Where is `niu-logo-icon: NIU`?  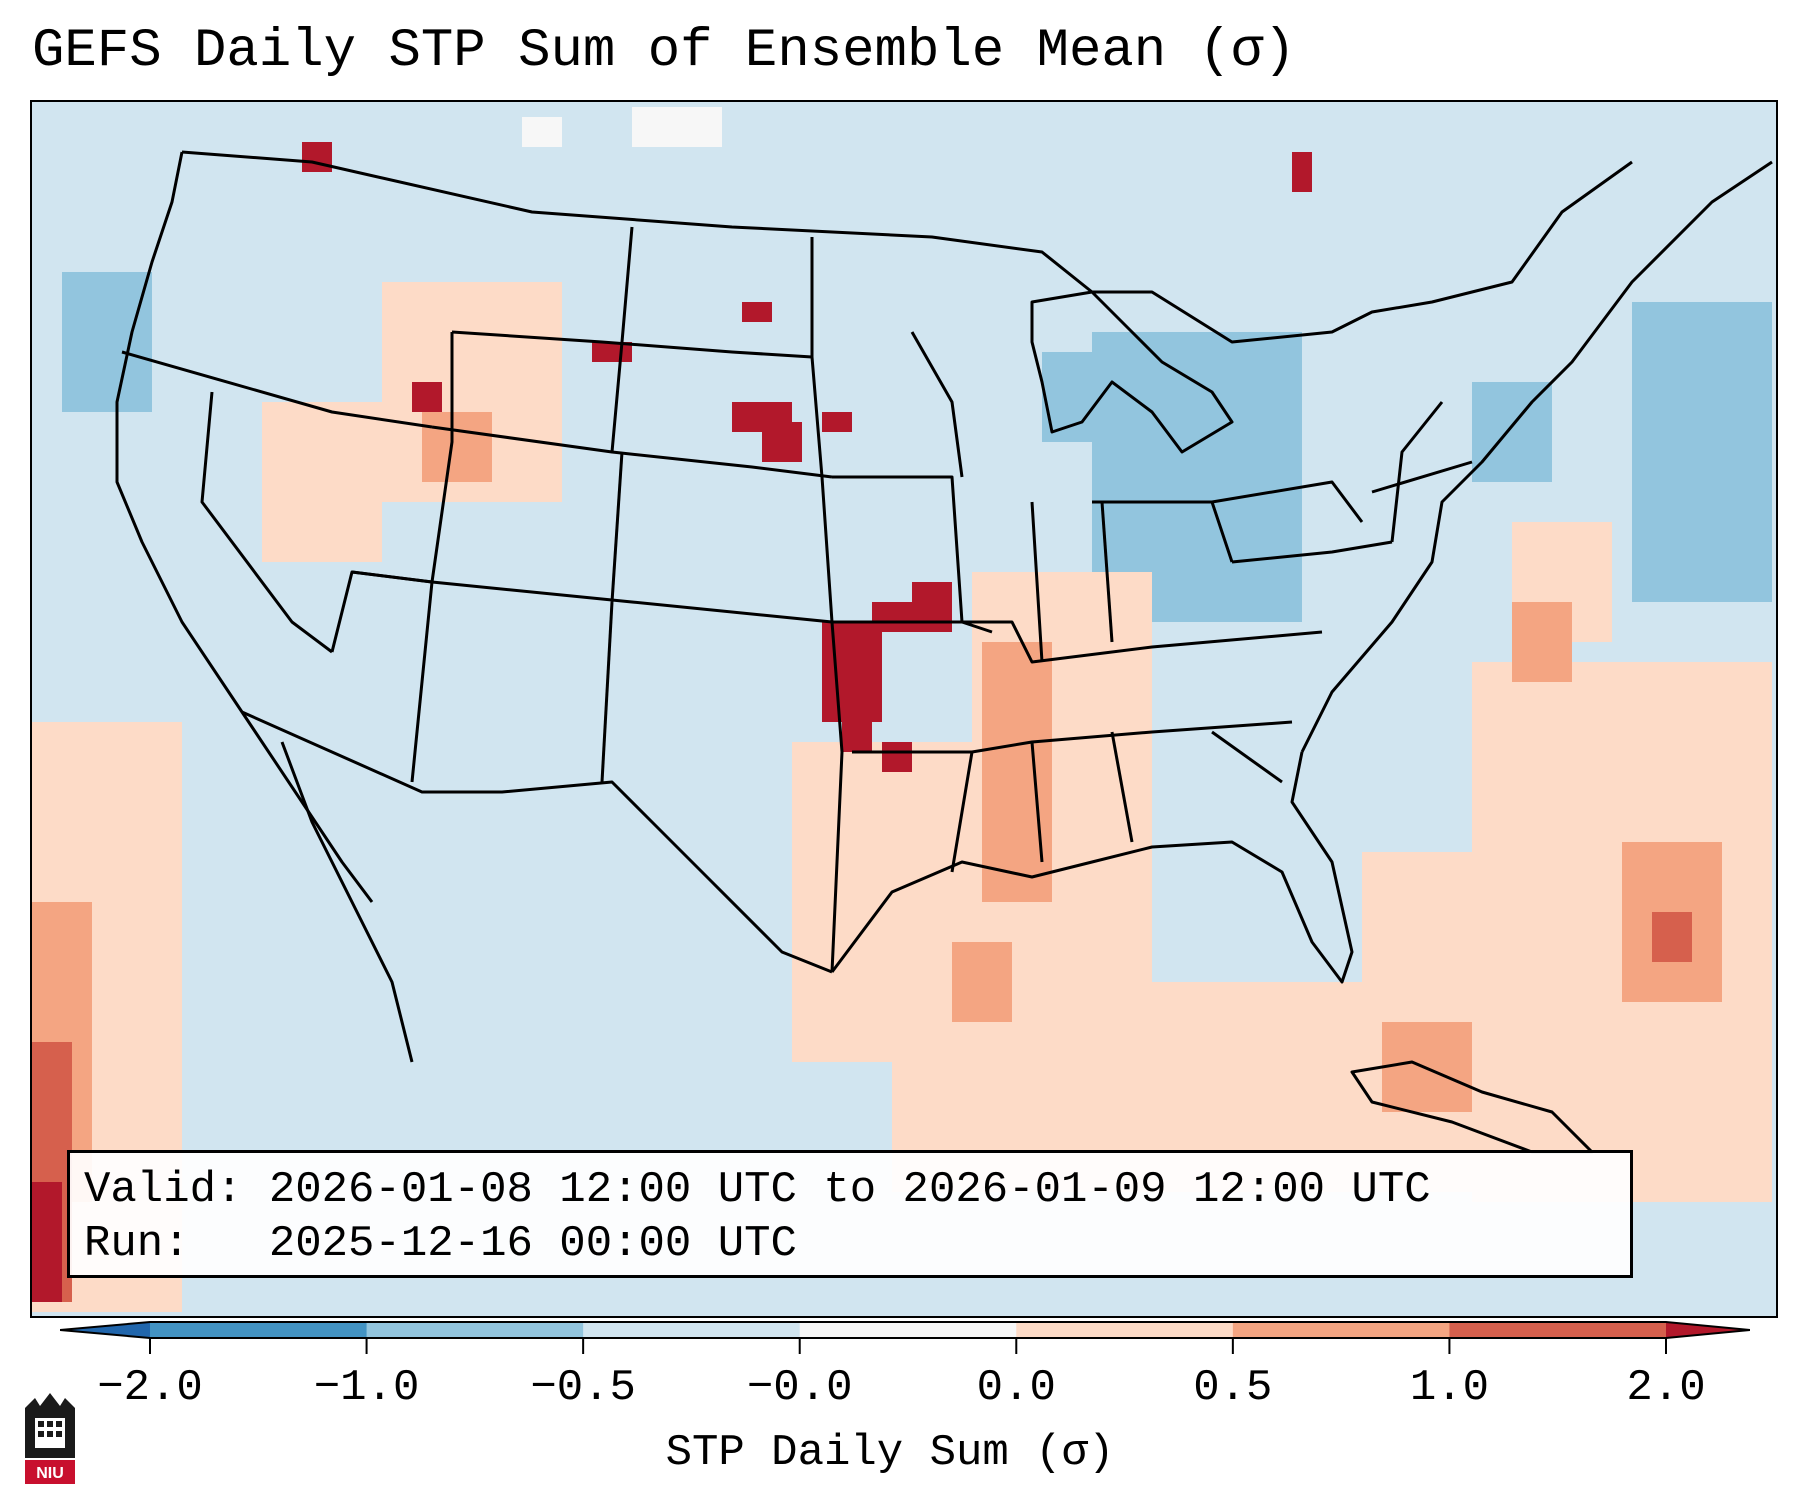
niu-logo-icon: NIU is located at coordinates (50, 1438).